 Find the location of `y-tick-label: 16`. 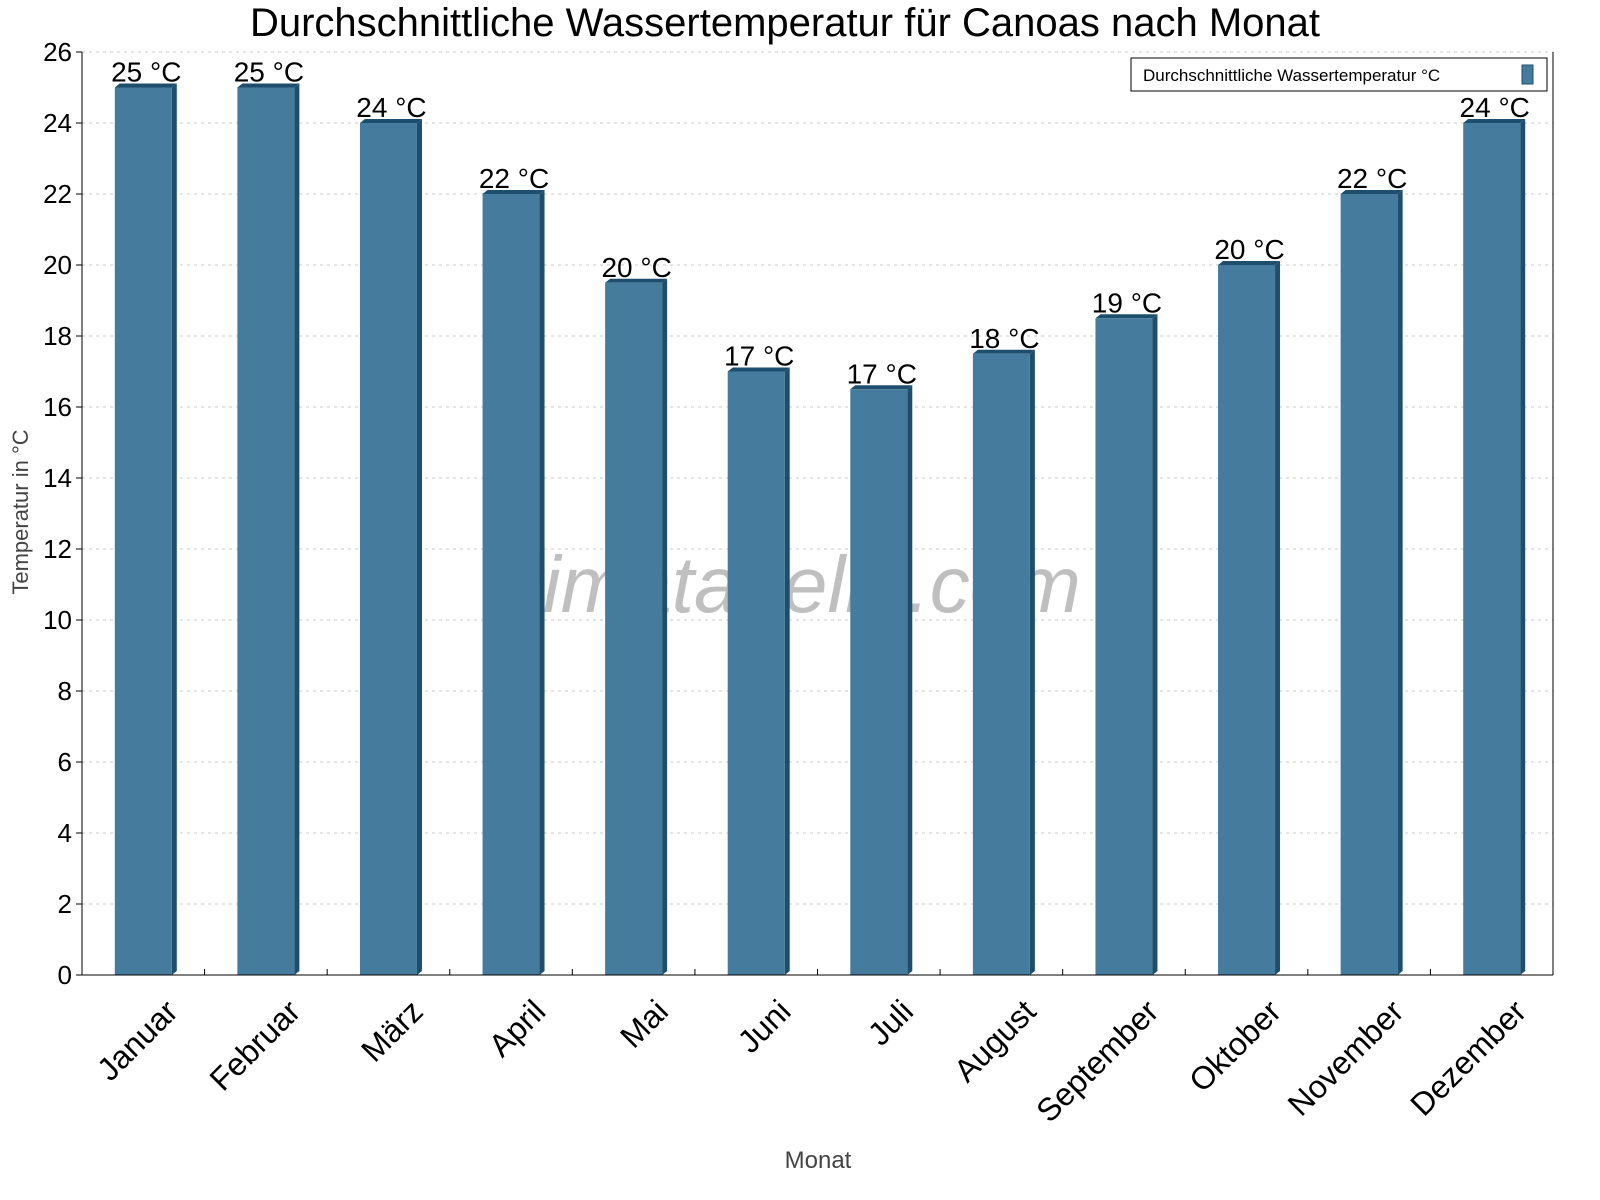

y-tick-label: 16 is located at coordinates (57, 407).